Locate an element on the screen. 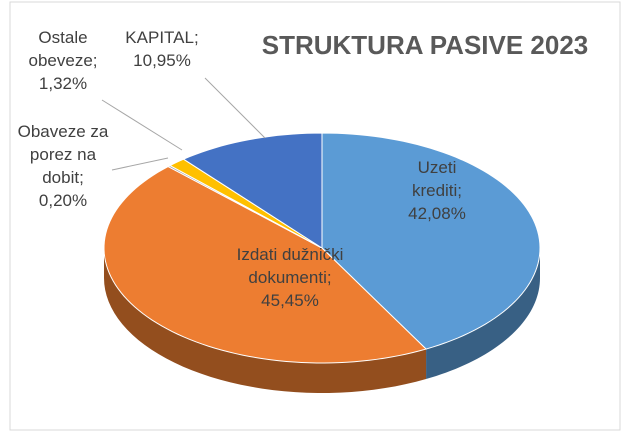 The image size is (628, 439). category-label: Obaveze za porez na dobit; is located at coordinates (63, 154).